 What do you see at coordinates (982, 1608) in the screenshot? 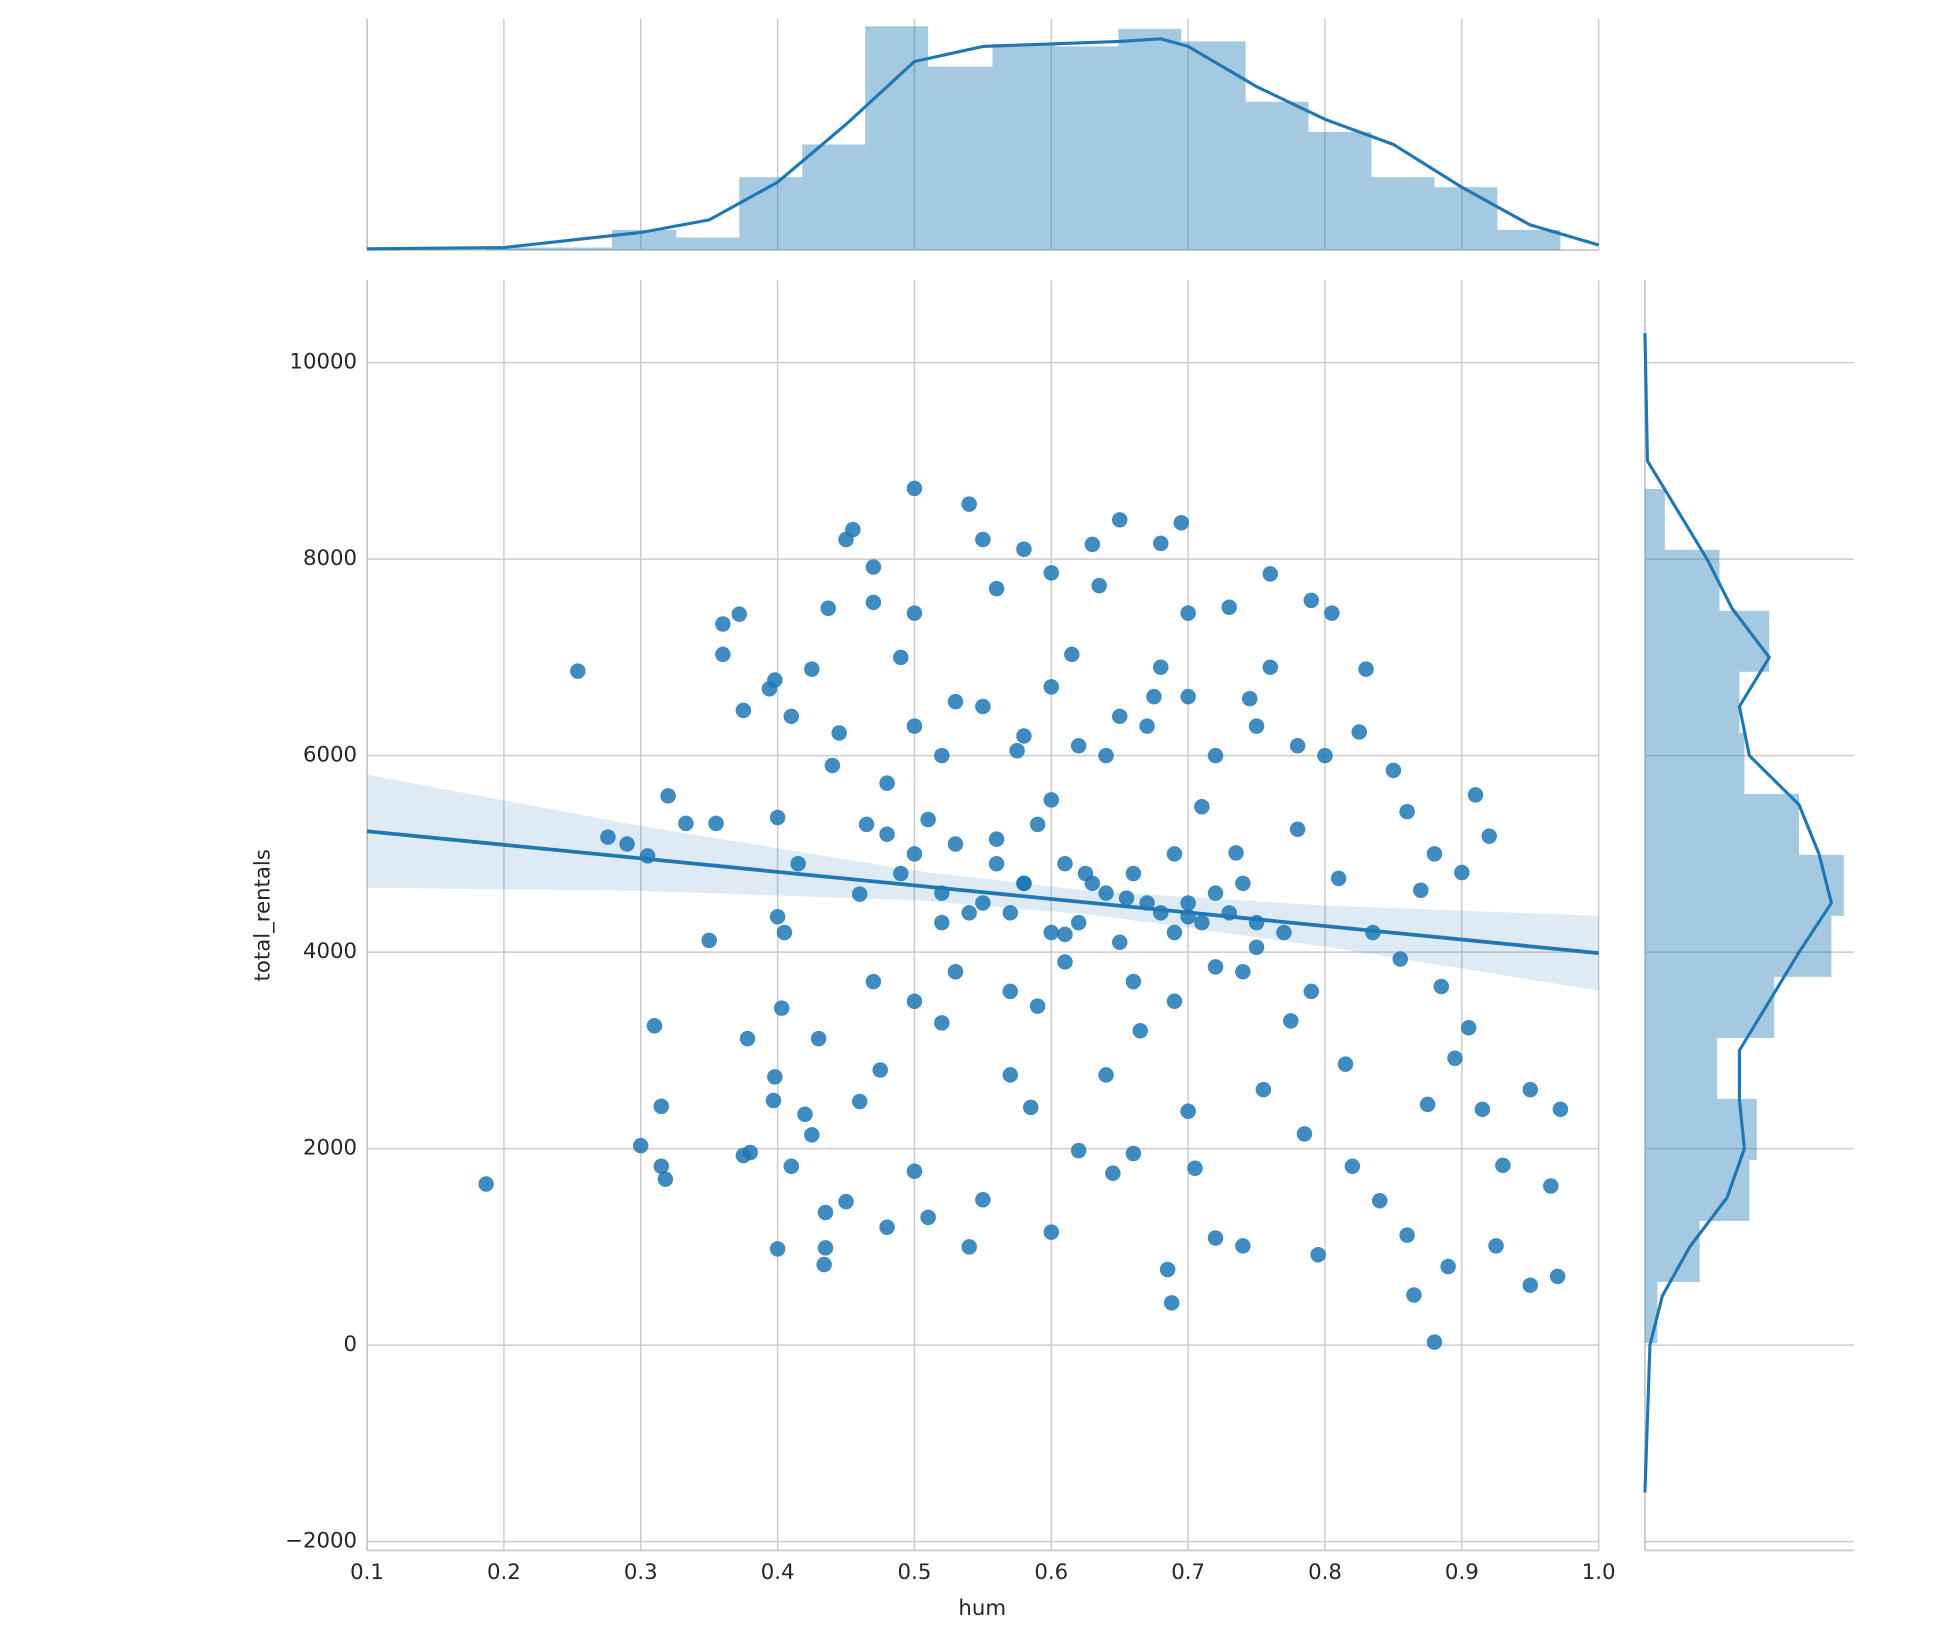
I see `x-axis-label: hum` at bounding box center [982, 1608].